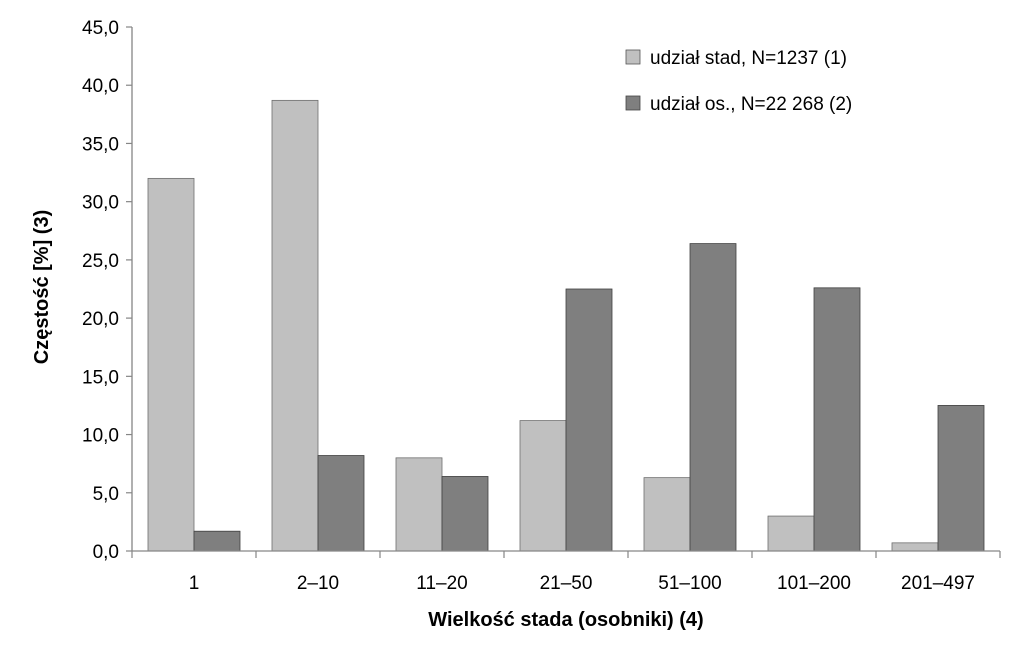 The image size is (1023, 662). I want to click on bar-series2-101–200, so click(837, 419).